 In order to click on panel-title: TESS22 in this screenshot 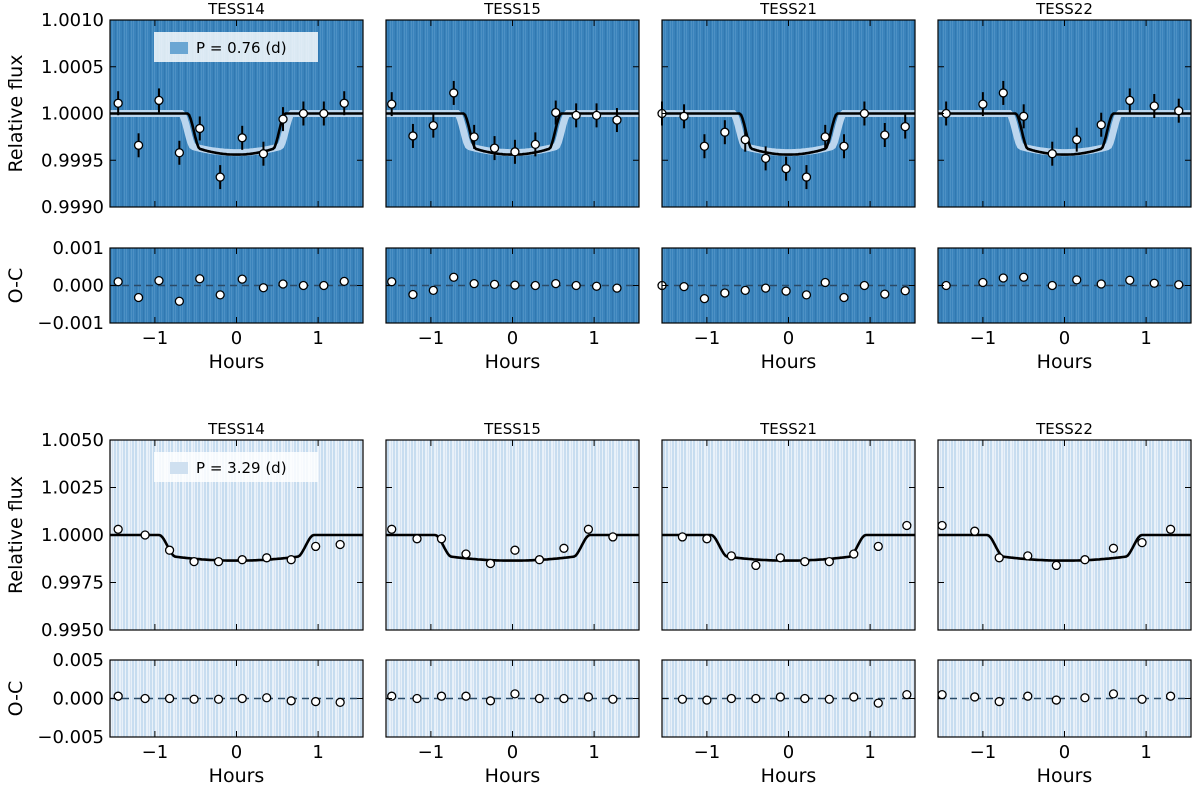, I will do `click(1064, 9)`.